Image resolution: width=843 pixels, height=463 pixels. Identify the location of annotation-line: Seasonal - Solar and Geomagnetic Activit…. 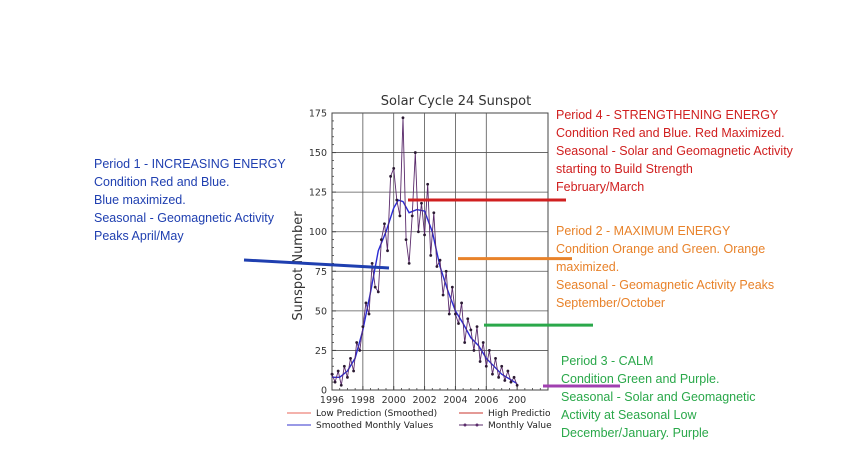
(674, 151).